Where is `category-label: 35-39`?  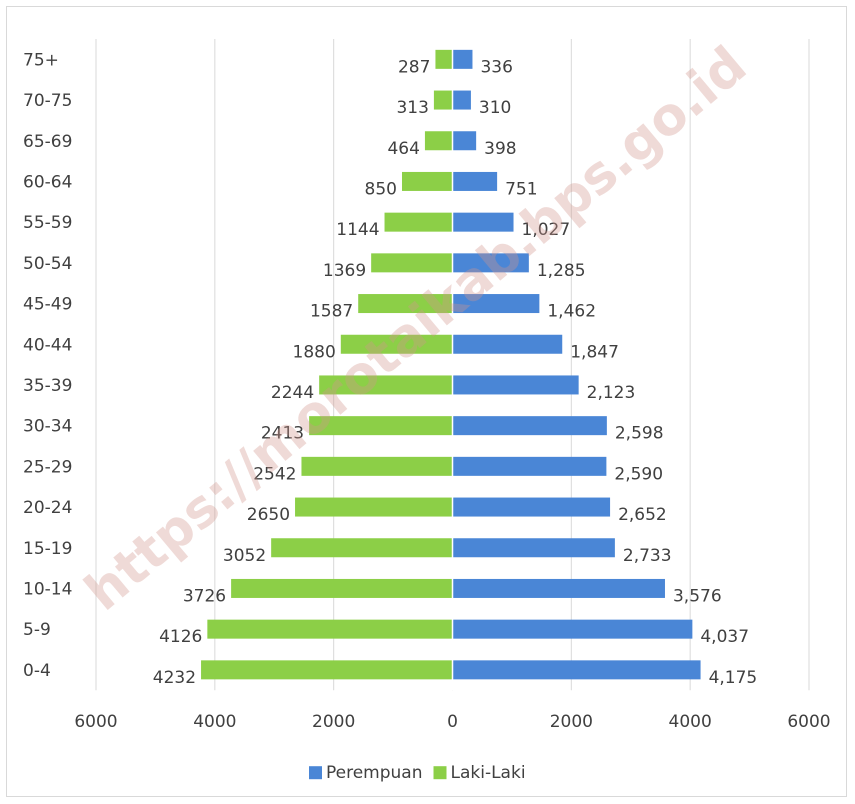
category-label: 35-39 is located at coordinates (47, 386).